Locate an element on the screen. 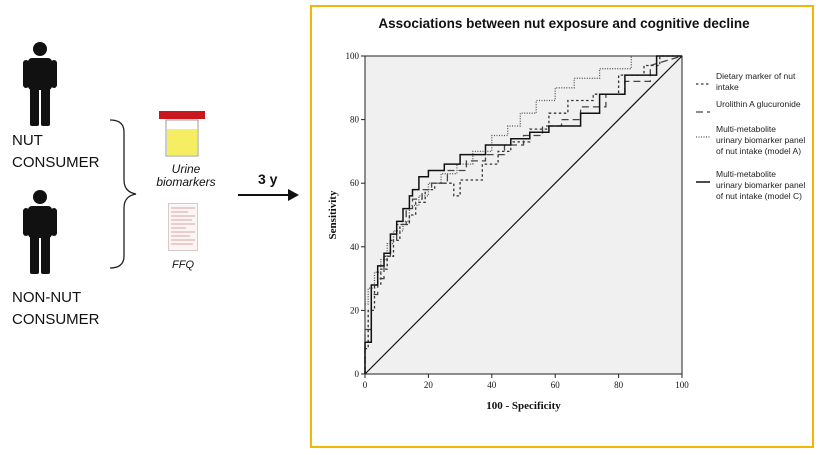 Image resolution: width=820 pixels, height=455 pixels. x-tick-label: 20 is located at coordinates (429, 385).